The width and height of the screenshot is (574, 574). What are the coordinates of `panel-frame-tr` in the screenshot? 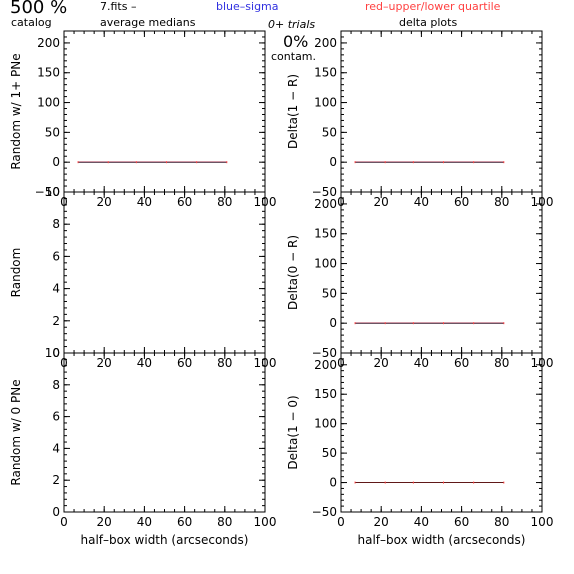 It's located at (441, 111).